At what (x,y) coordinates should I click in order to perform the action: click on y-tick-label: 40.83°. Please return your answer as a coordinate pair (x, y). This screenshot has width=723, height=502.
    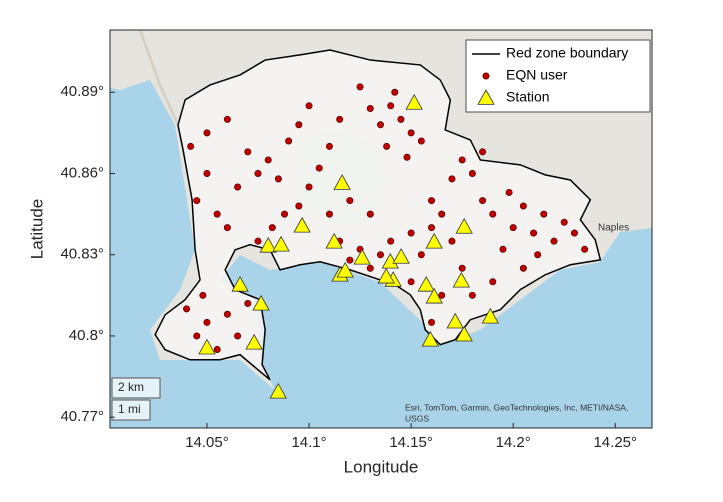
    Looking at the image, I should click on (82, 254).